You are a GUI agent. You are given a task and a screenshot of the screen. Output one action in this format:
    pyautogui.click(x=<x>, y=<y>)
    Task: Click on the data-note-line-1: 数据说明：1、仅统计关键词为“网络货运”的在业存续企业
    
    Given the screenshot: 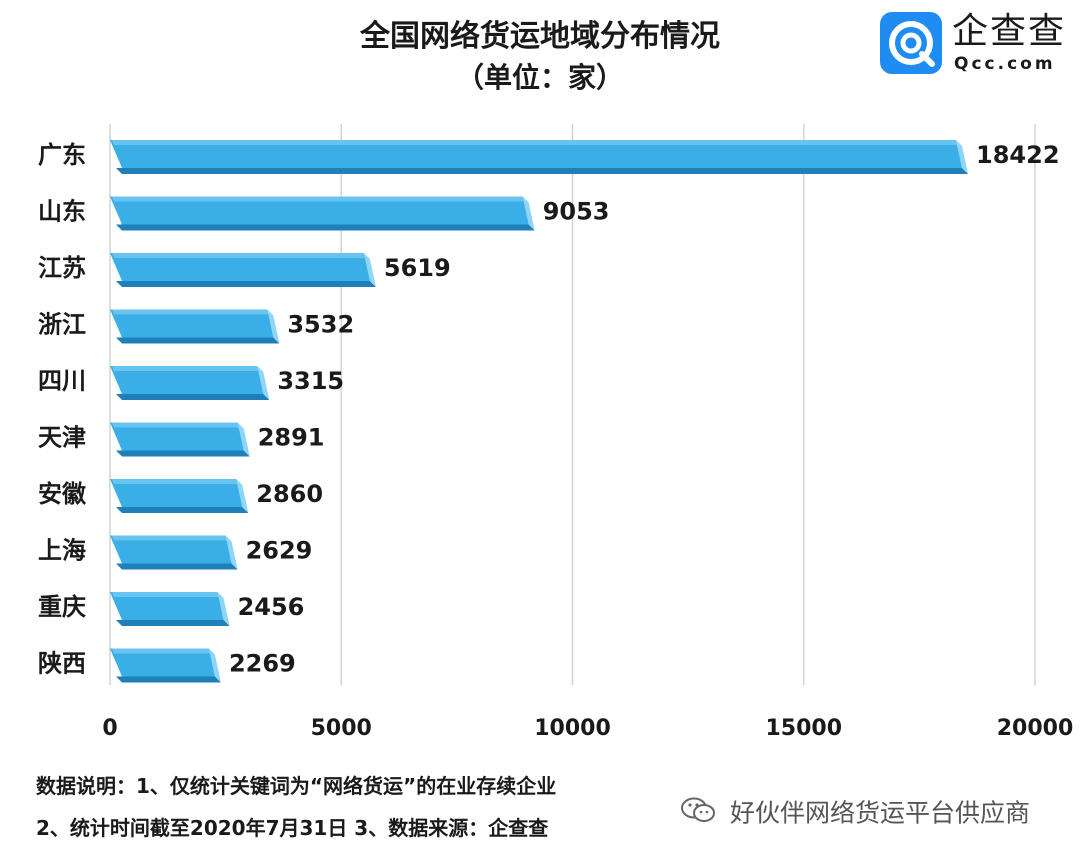 What is the action you would take?
    pyautogui.click(x=296, y=786)
    